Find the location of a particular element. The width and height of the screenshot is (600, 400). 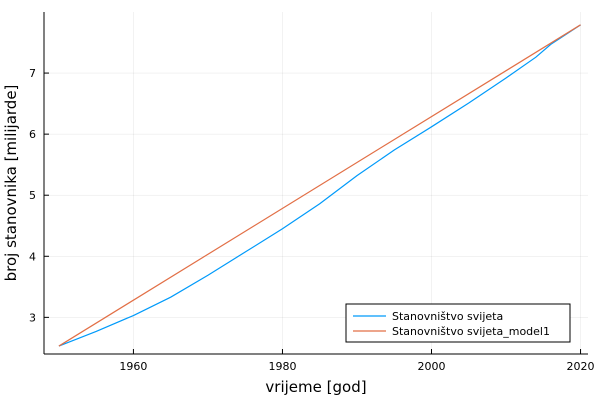

x-tick-label-2020: 2020 is located at coordinates (581, 366).